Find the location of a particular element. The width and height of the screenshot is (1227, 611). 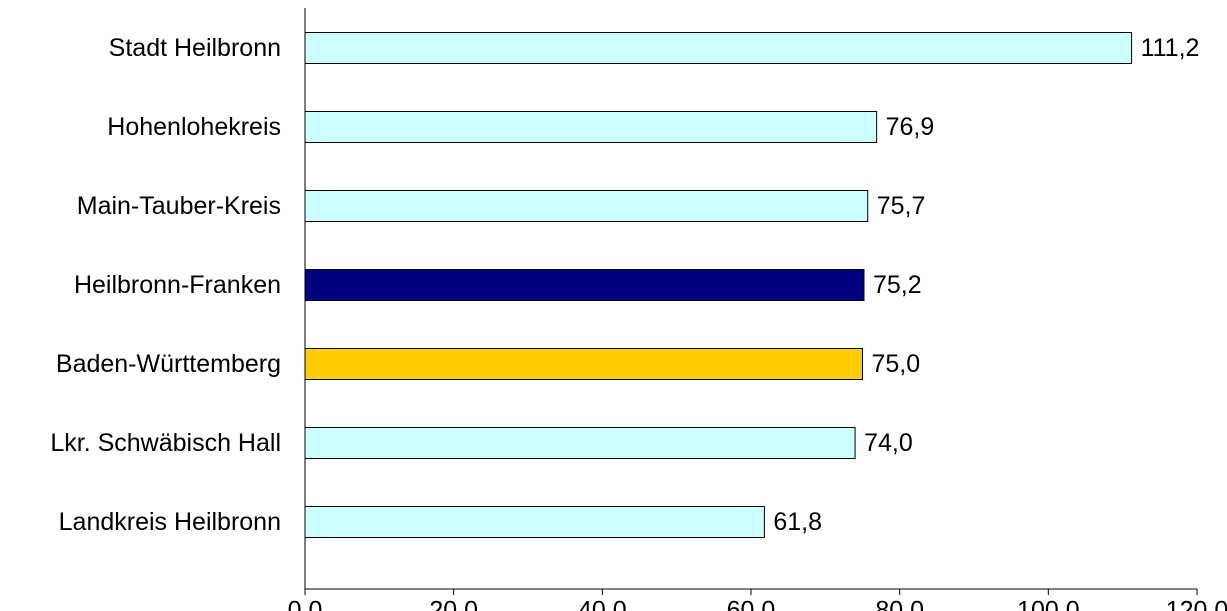

x-tick-label: 20,0 is located at coordinates (453, 604).